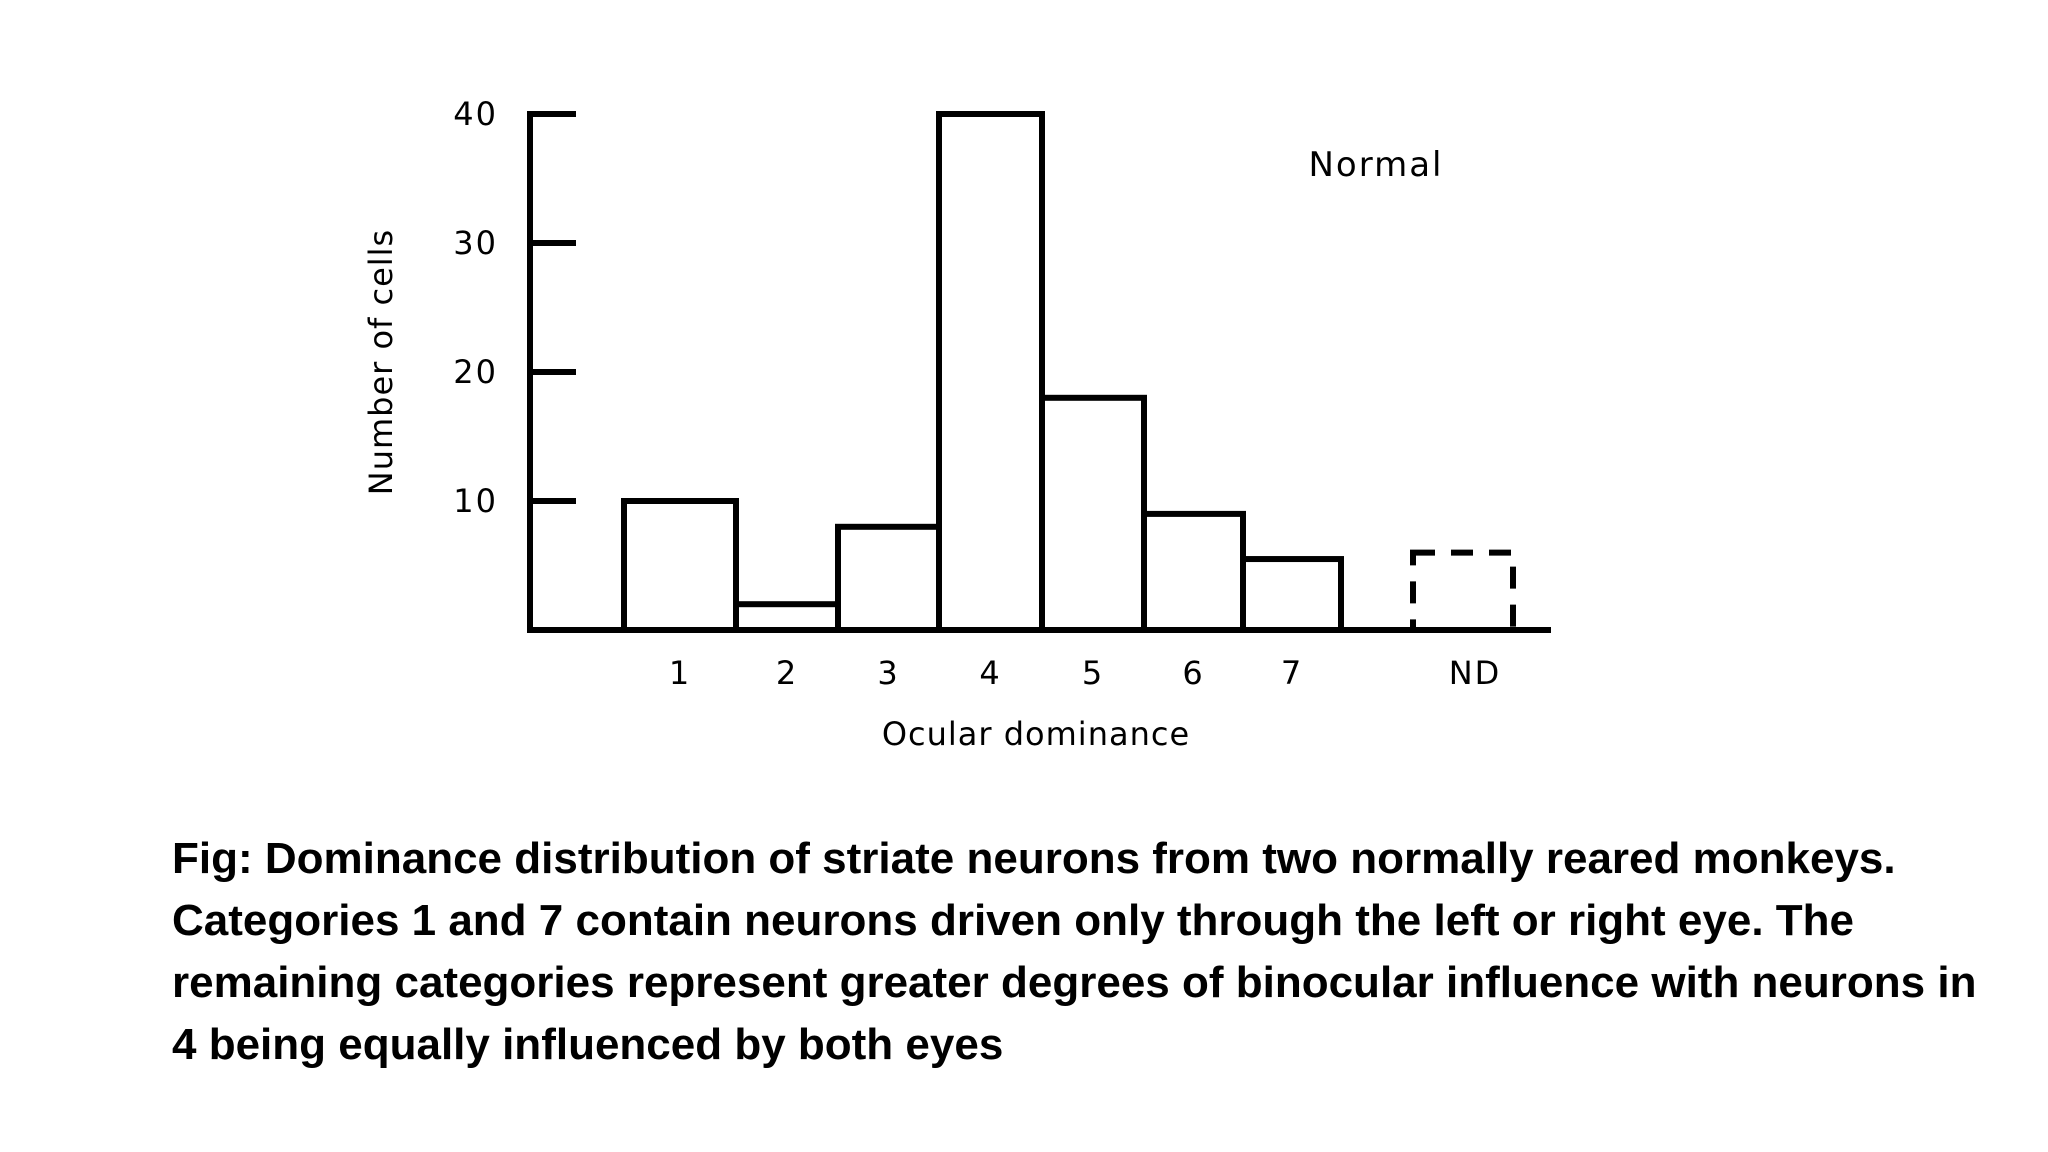 This screenshot has width=2048, height=1152. I want to click on x-axis-title: Ocular dominance, so click(1036, 734).